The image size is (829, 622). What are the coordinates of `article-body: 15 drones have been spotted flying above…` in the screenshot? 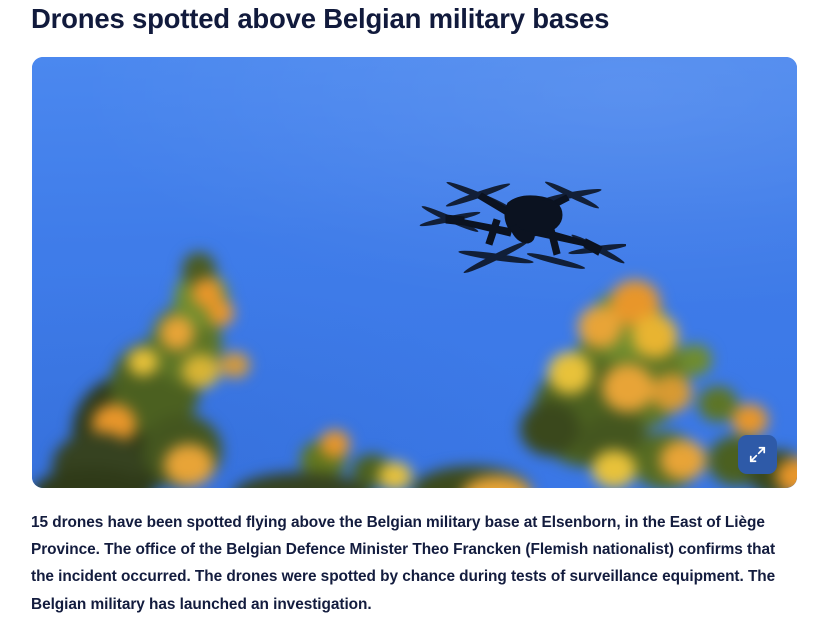 It's located at (403, 563).